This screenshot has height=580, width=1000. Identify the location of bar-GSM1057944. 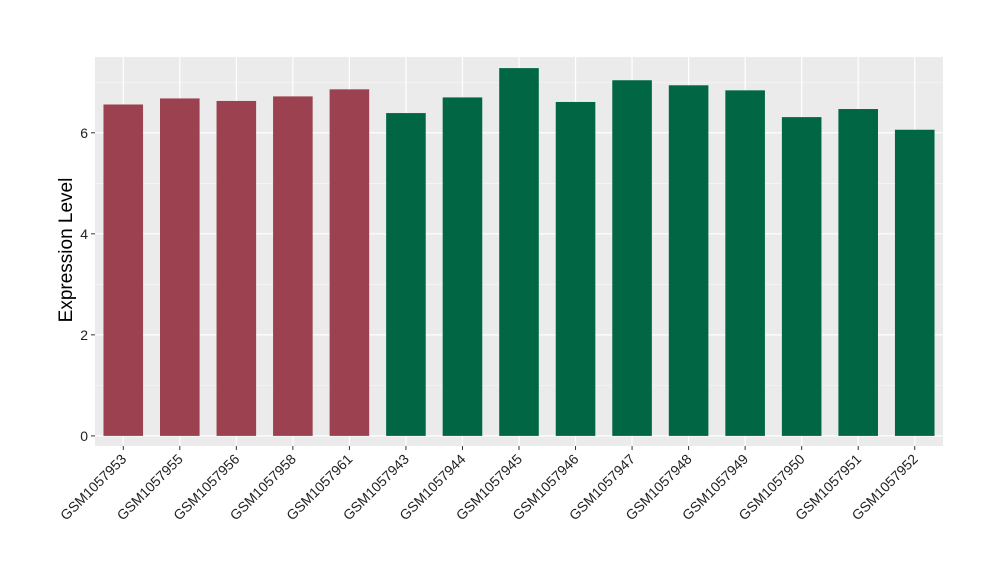
(462, 266).